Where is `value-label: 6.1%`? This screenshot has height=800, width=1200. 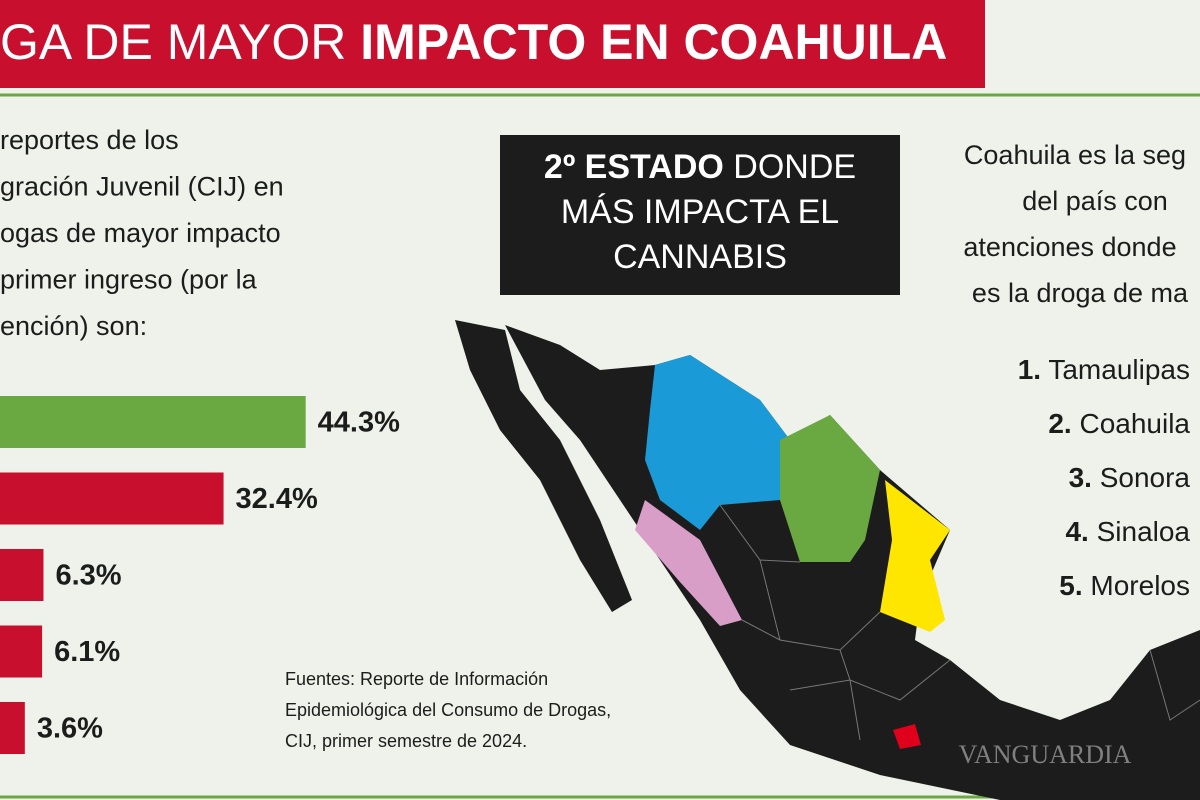
value-label: 6.1% is located at coordinates (87, 652).